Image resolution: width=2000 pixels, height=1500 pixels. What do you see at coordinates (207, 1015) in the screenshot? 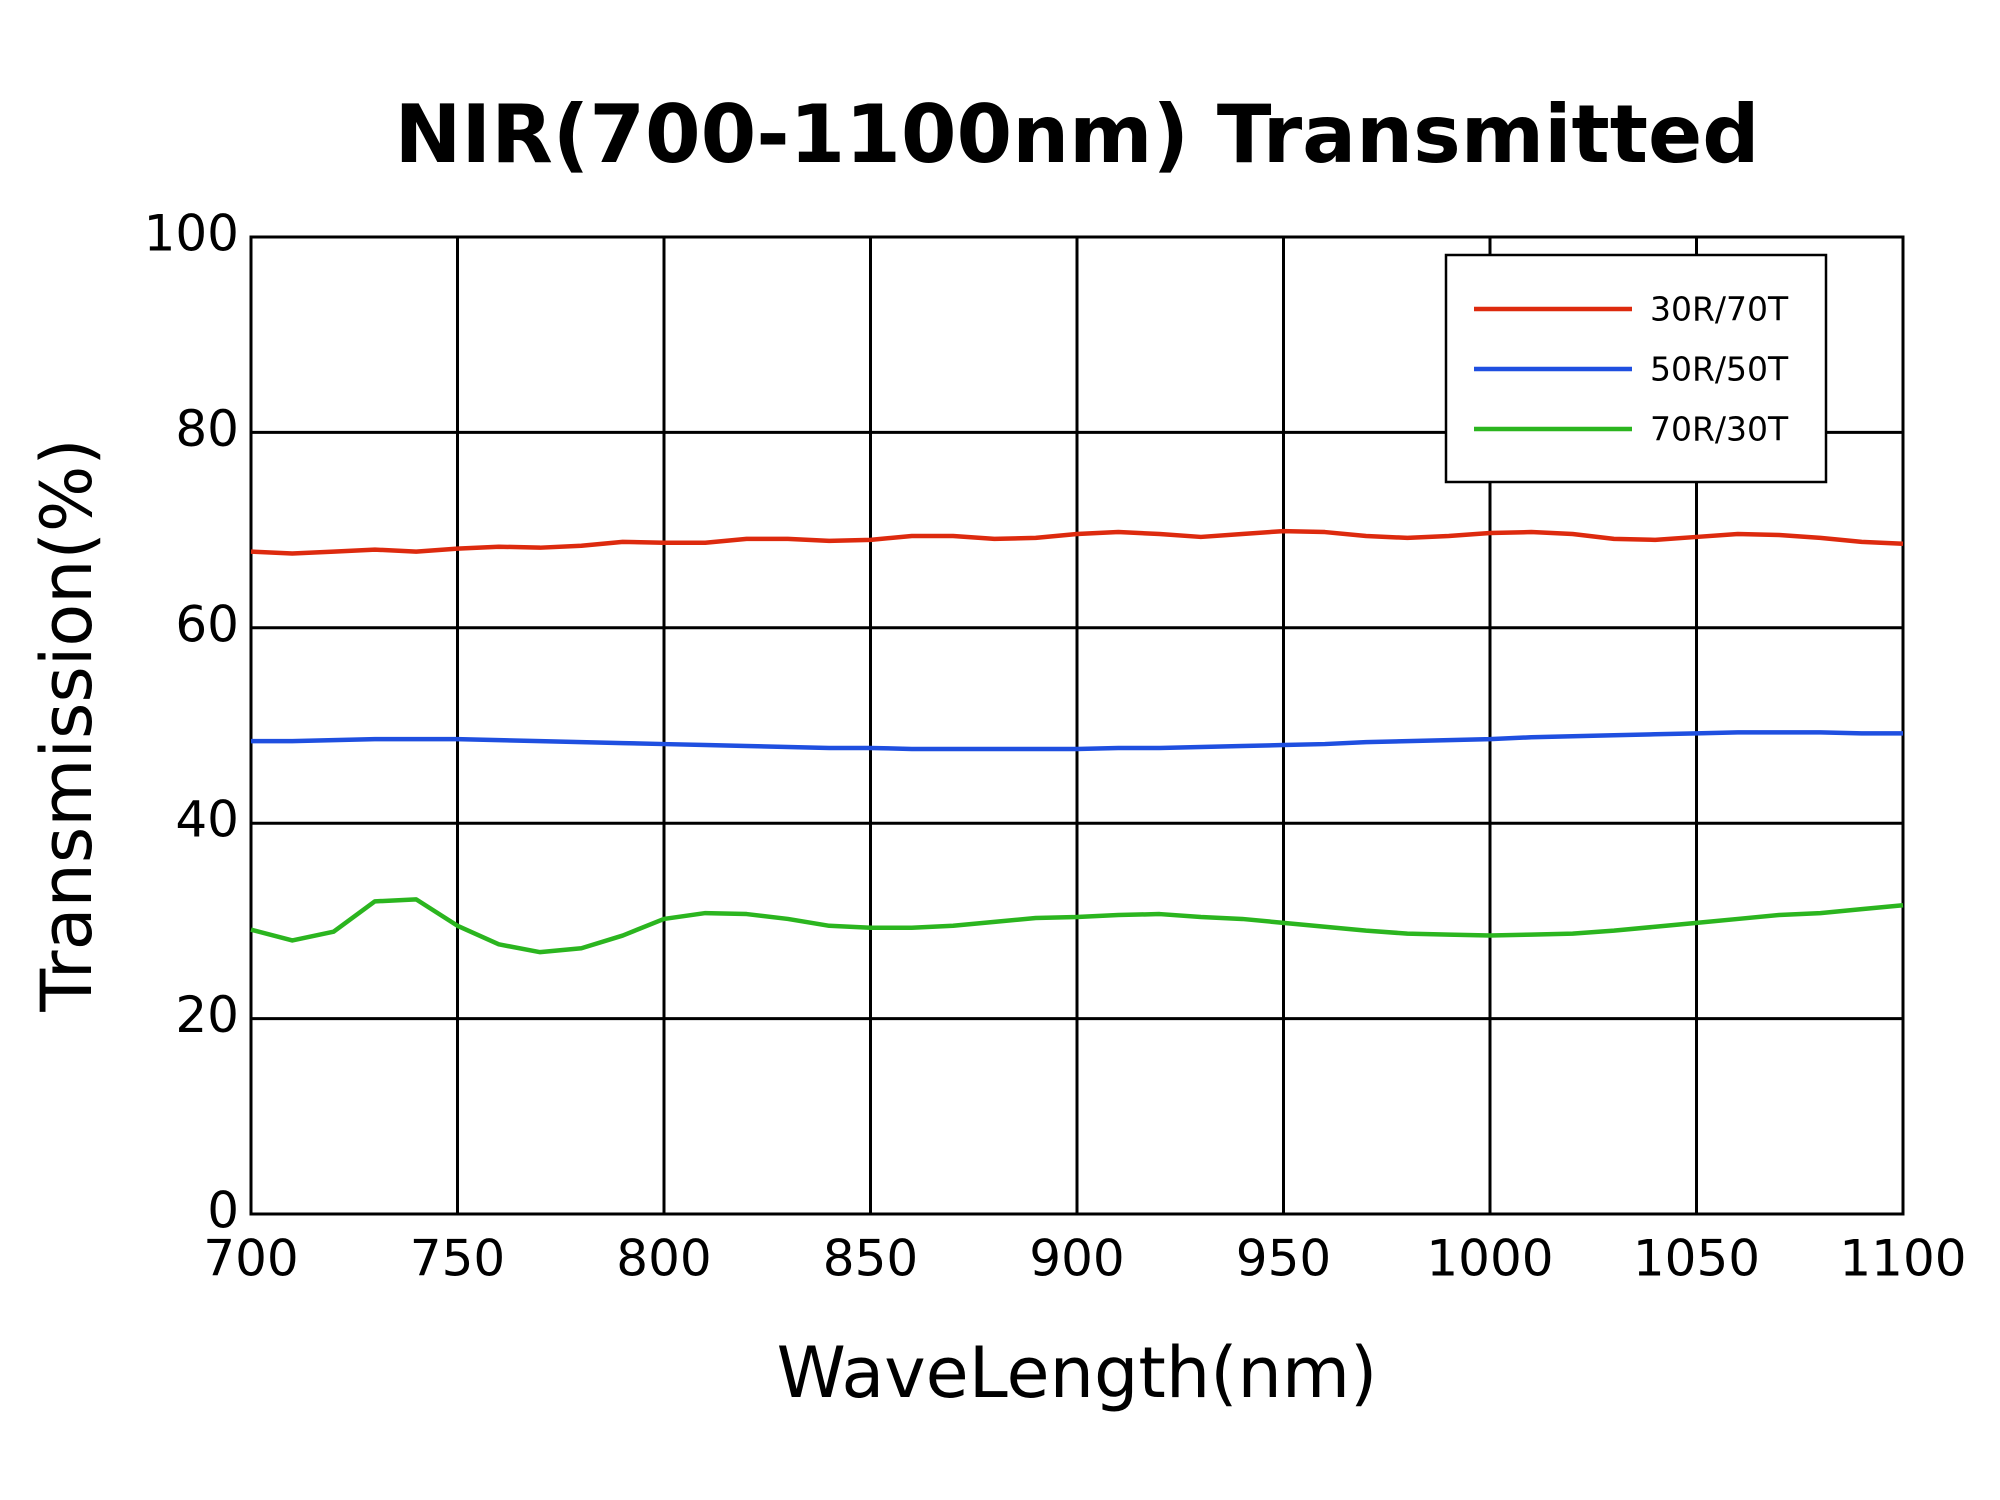
I see `y-tick-label: 20` at bounding box center [207, 1015].